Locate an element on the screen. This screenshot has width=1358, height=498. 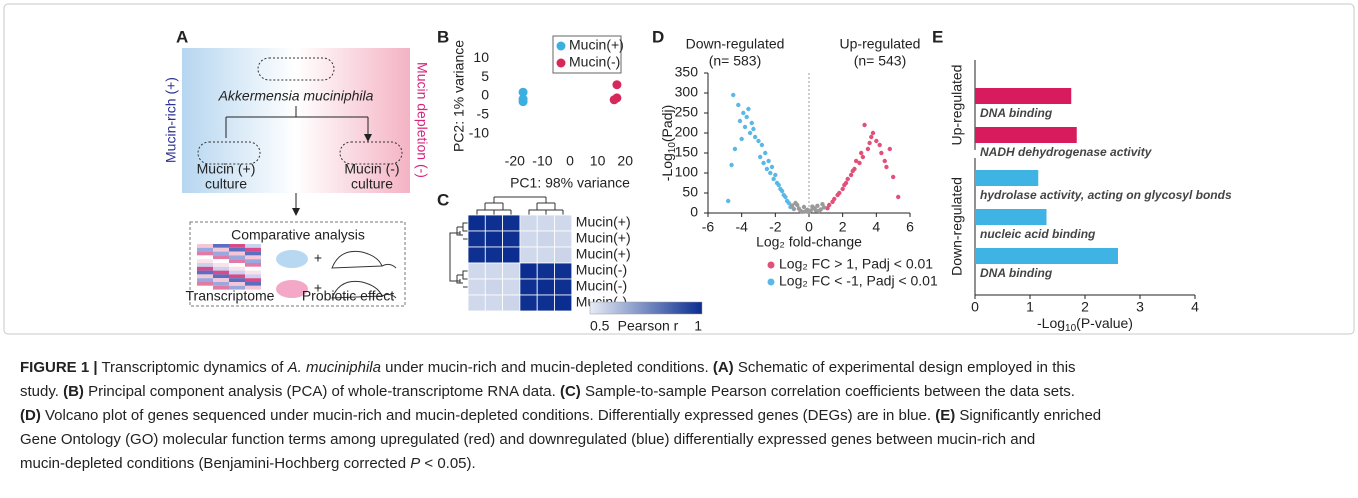
x-tick-label: 3 is located at coordinates (1140, 307).